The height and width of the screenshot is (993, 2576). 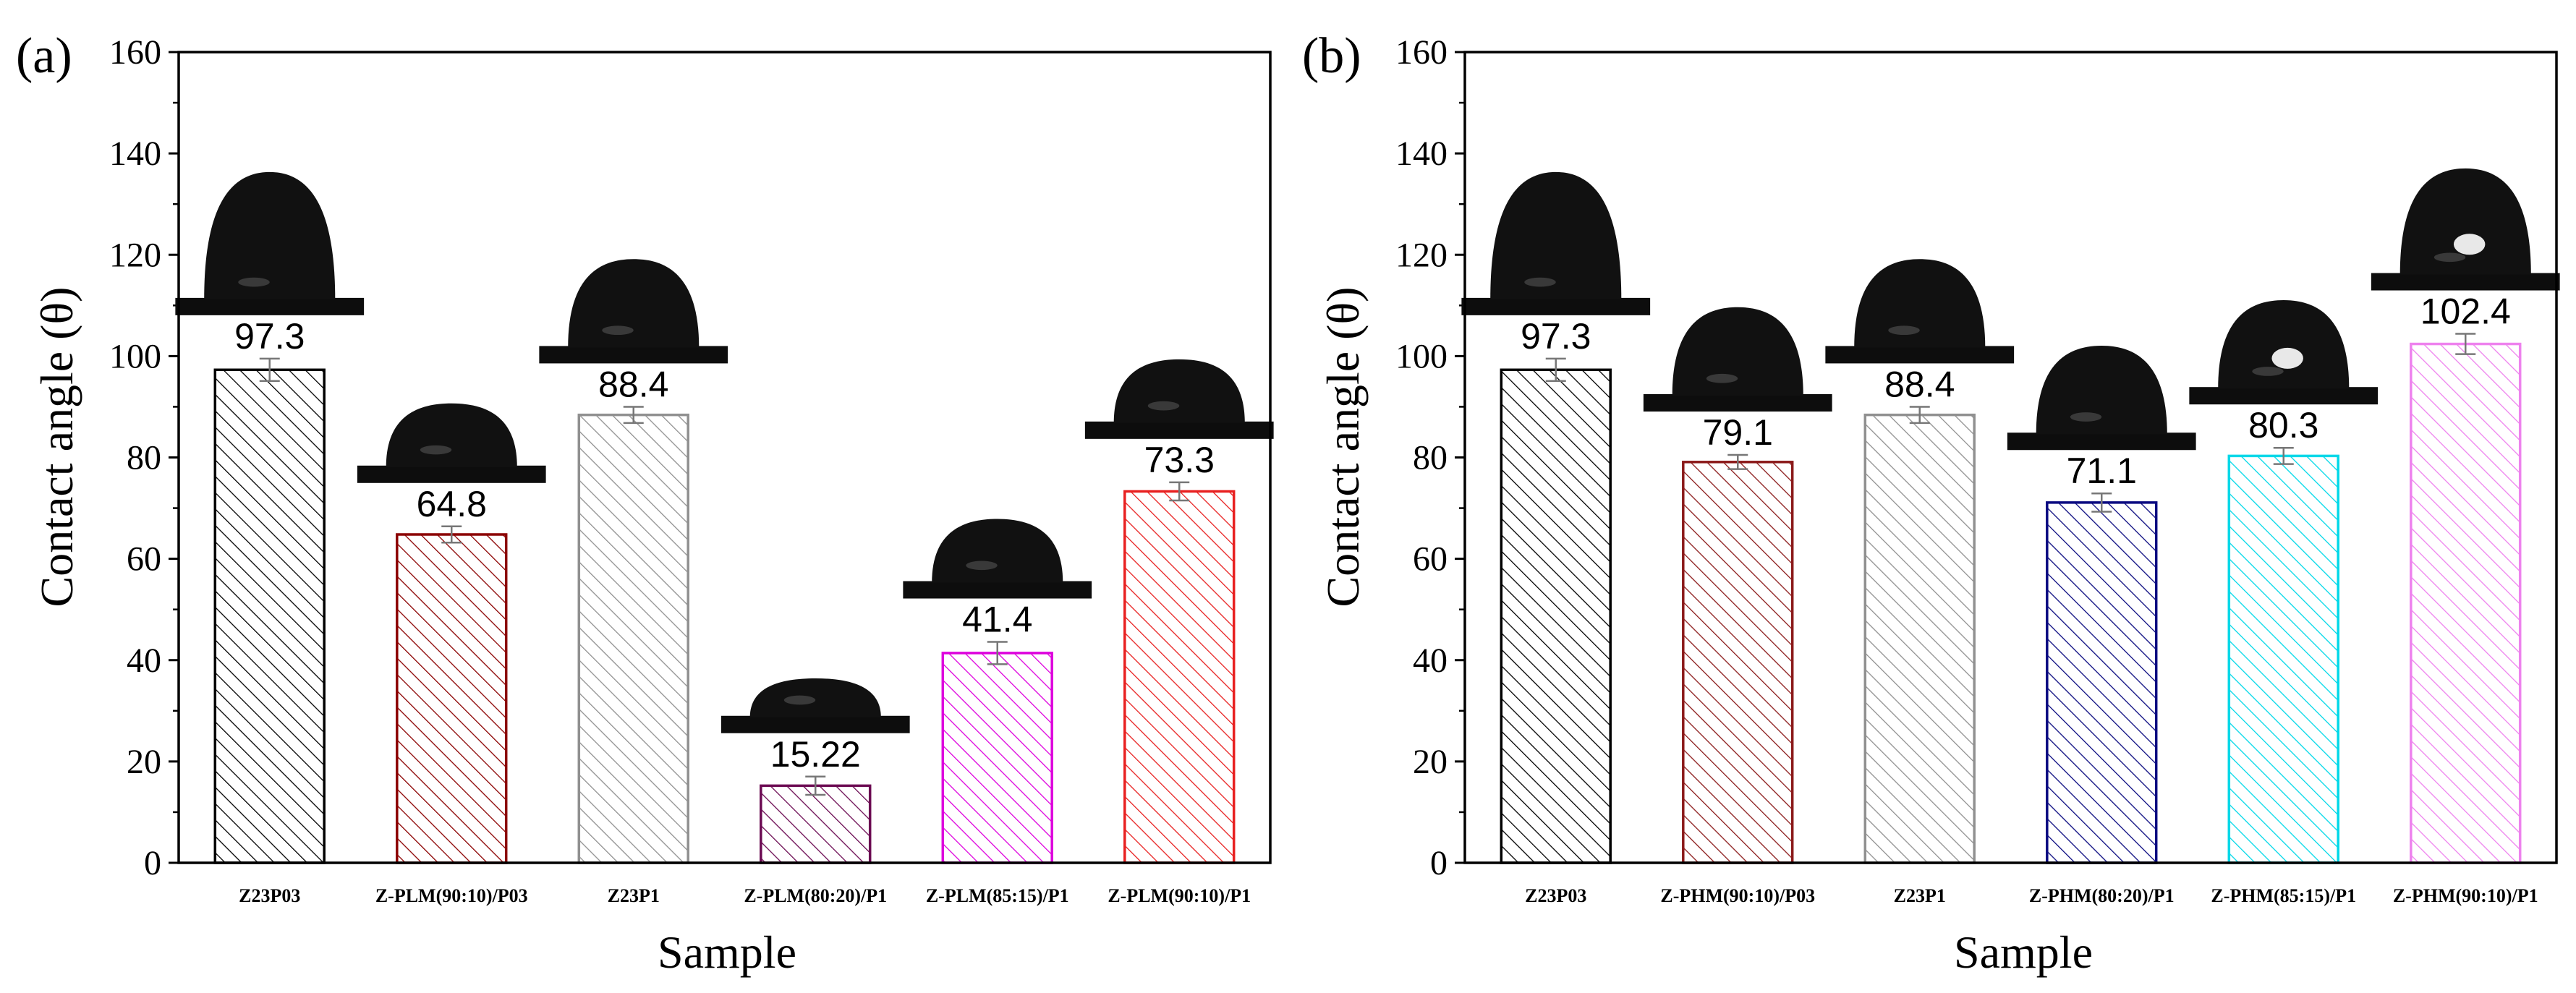 What do you see at coordinates (152, 863) in the screenshot?
I see `panel-a-y-tick-label: 0` at bounding box center [152, 863].